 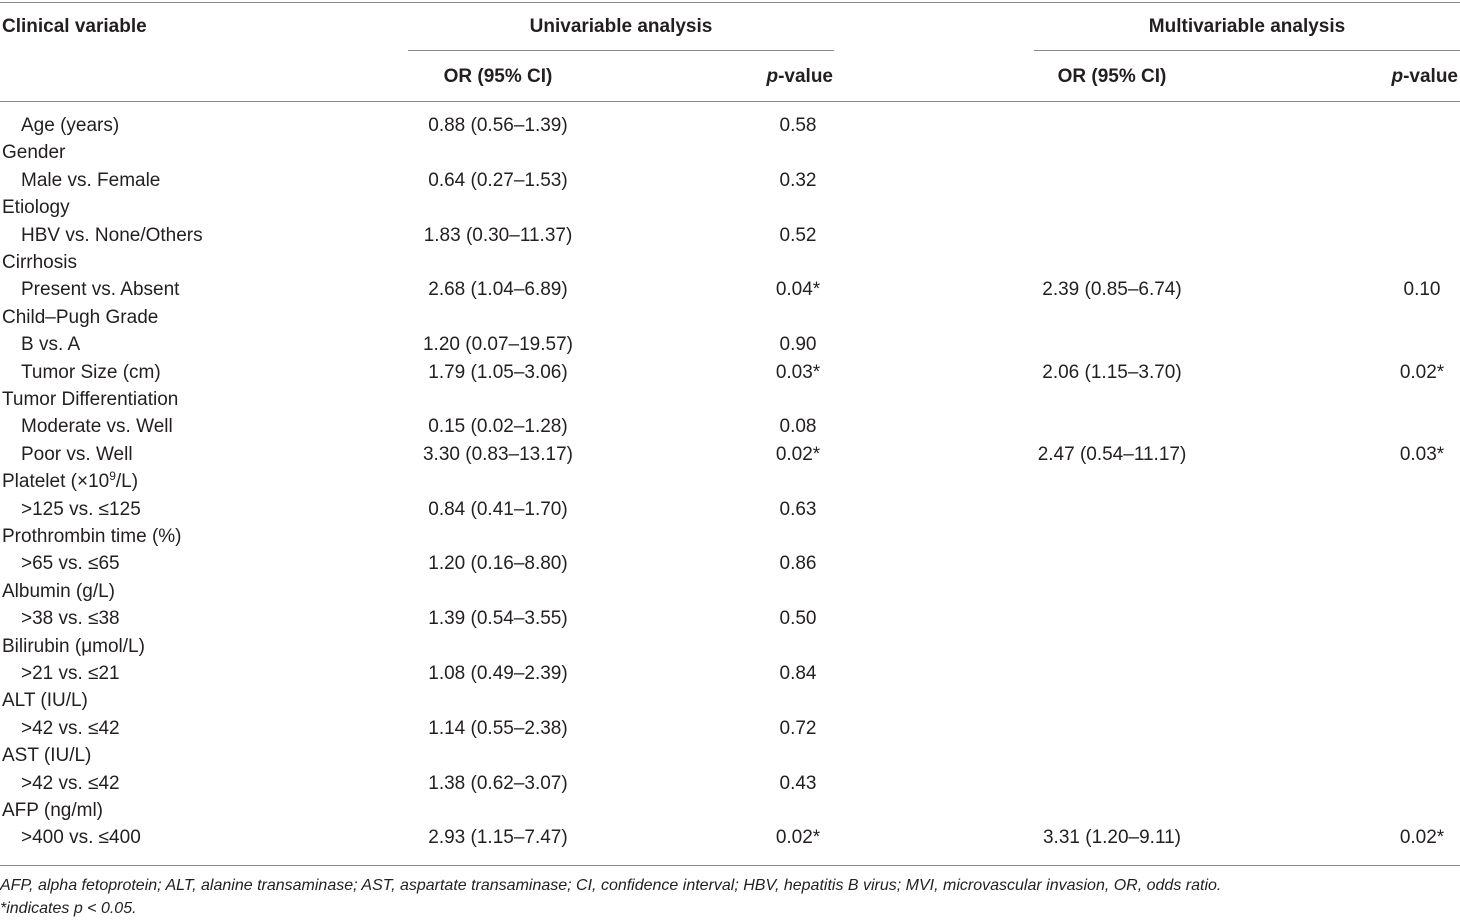 What do you see at coordinates (730, 2) in the screenshot?
I see `top-rule` at bounding box center [730, 2].